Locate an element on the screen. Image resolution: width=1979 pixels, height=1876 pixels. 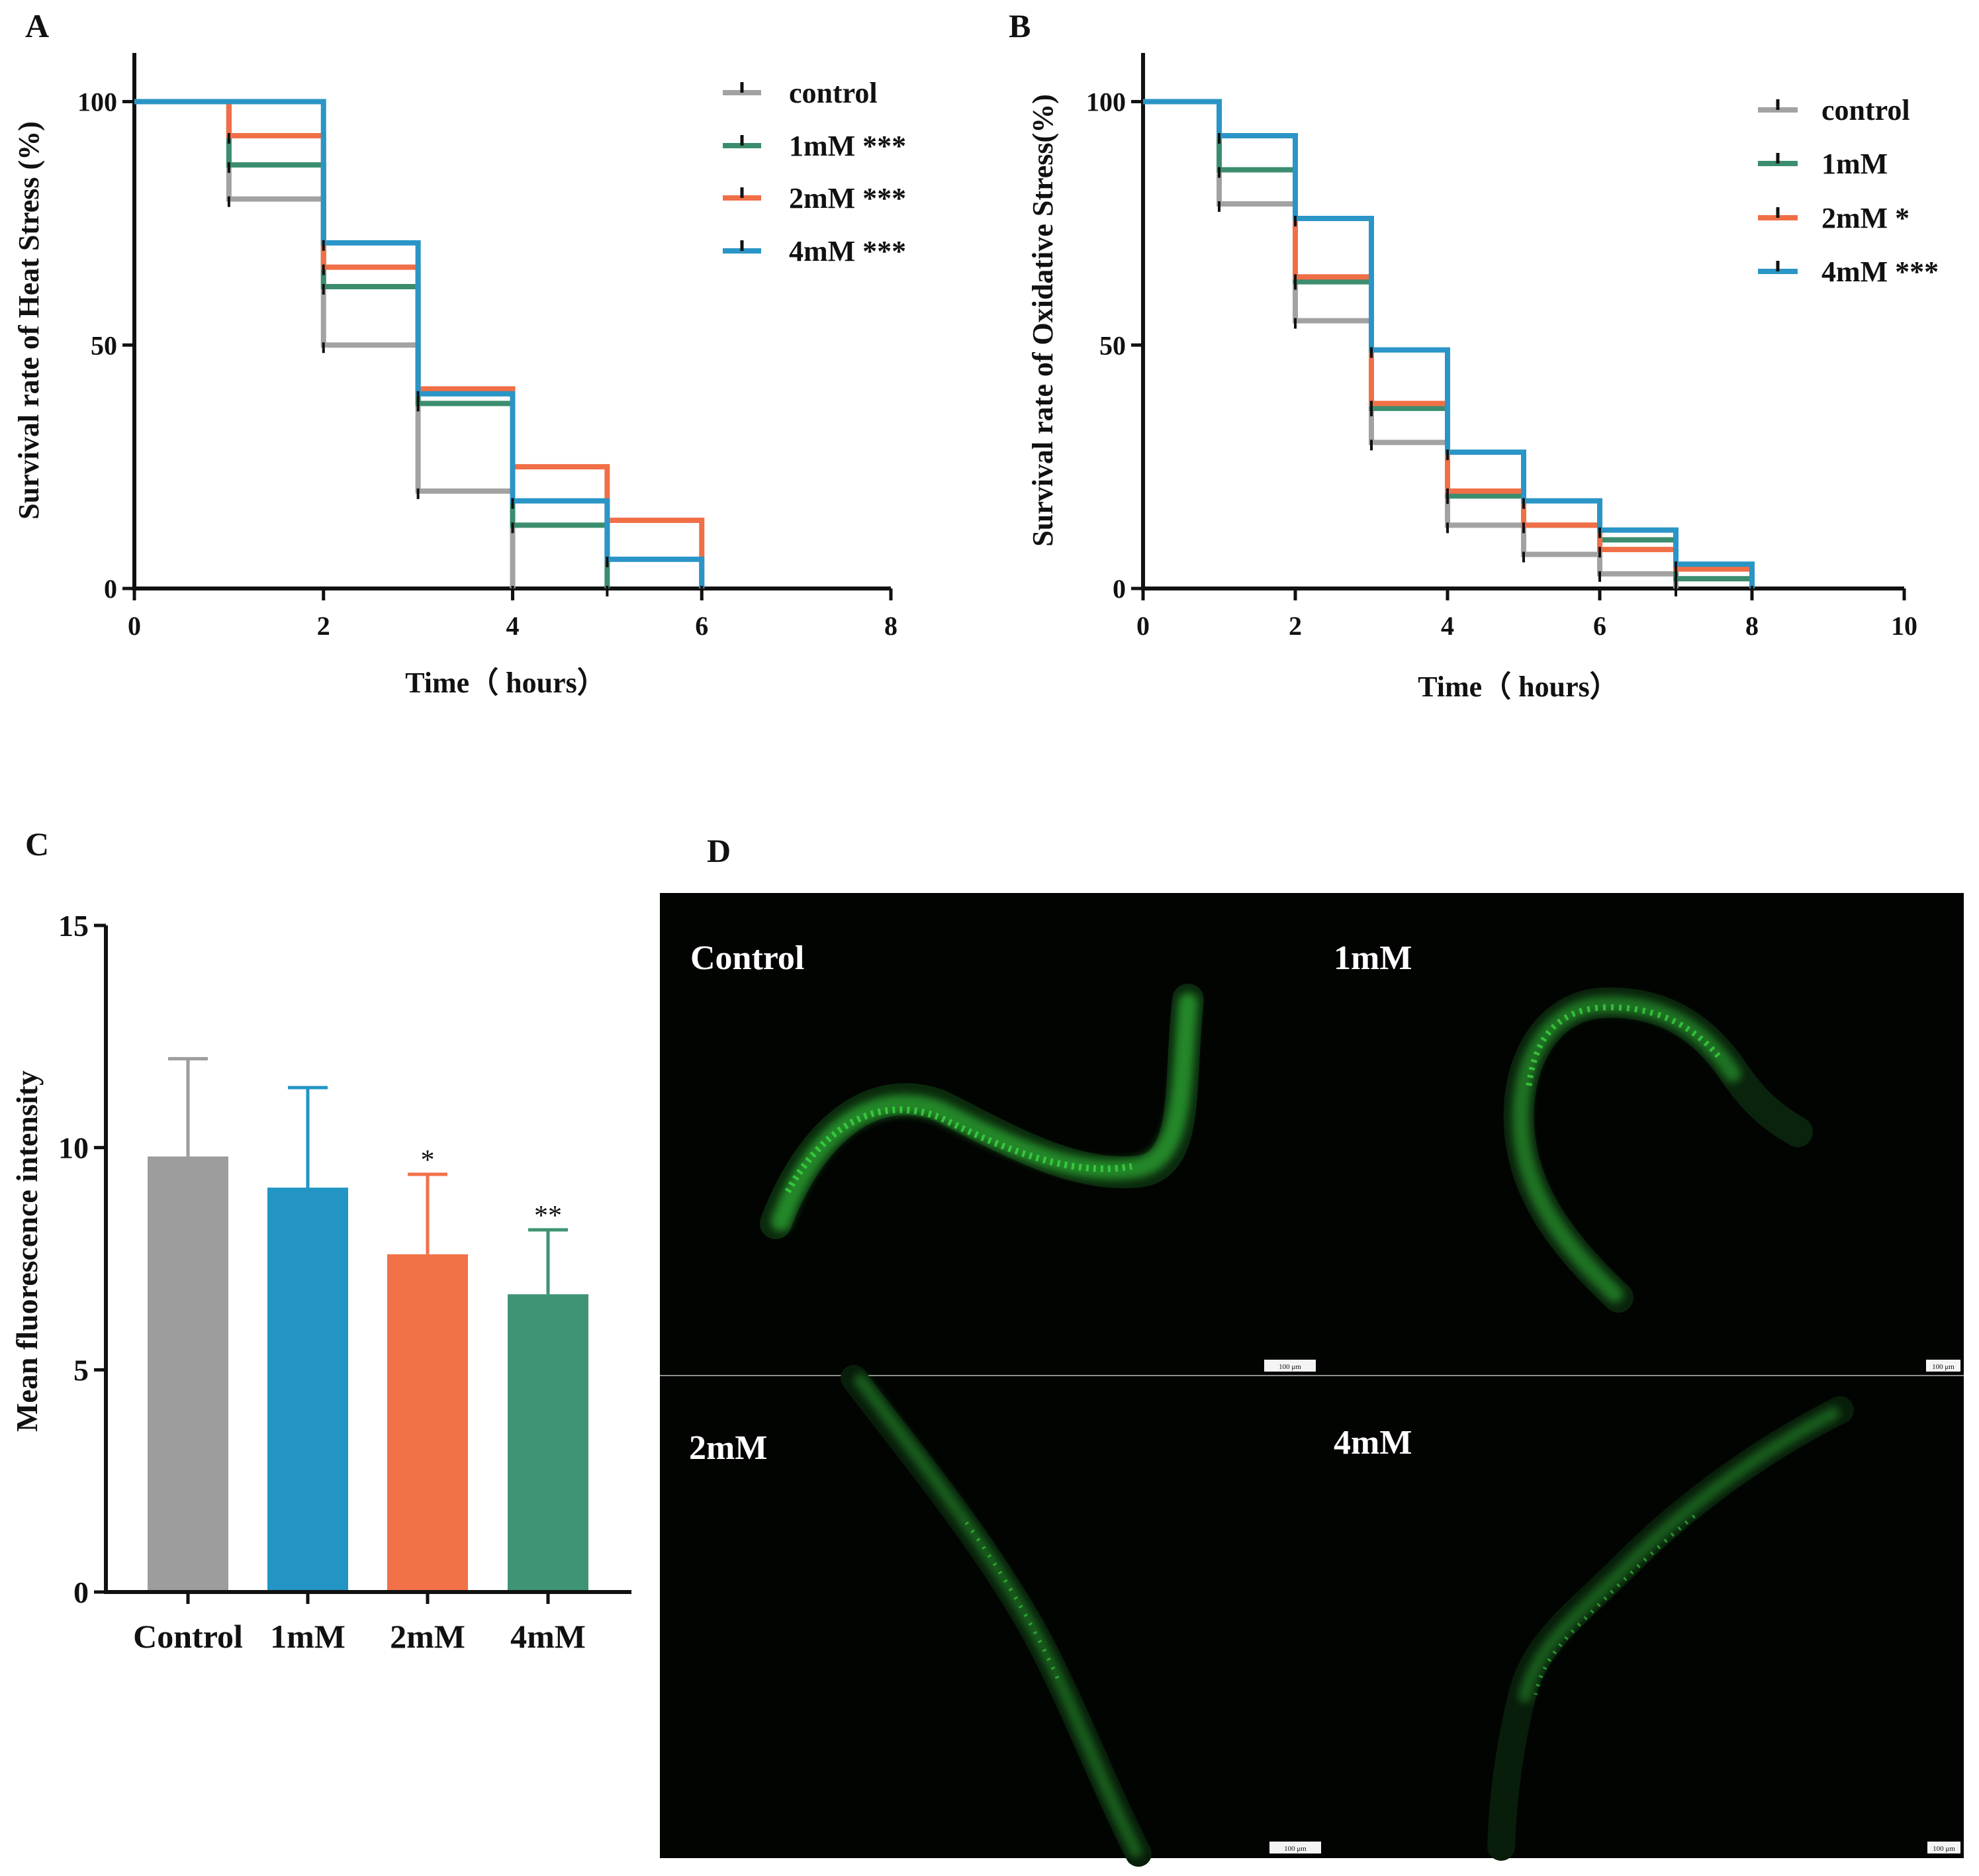
heat-stress-y-axis-title: Survival rate of Heat Stress (%) is located at coordinates (29, 320).